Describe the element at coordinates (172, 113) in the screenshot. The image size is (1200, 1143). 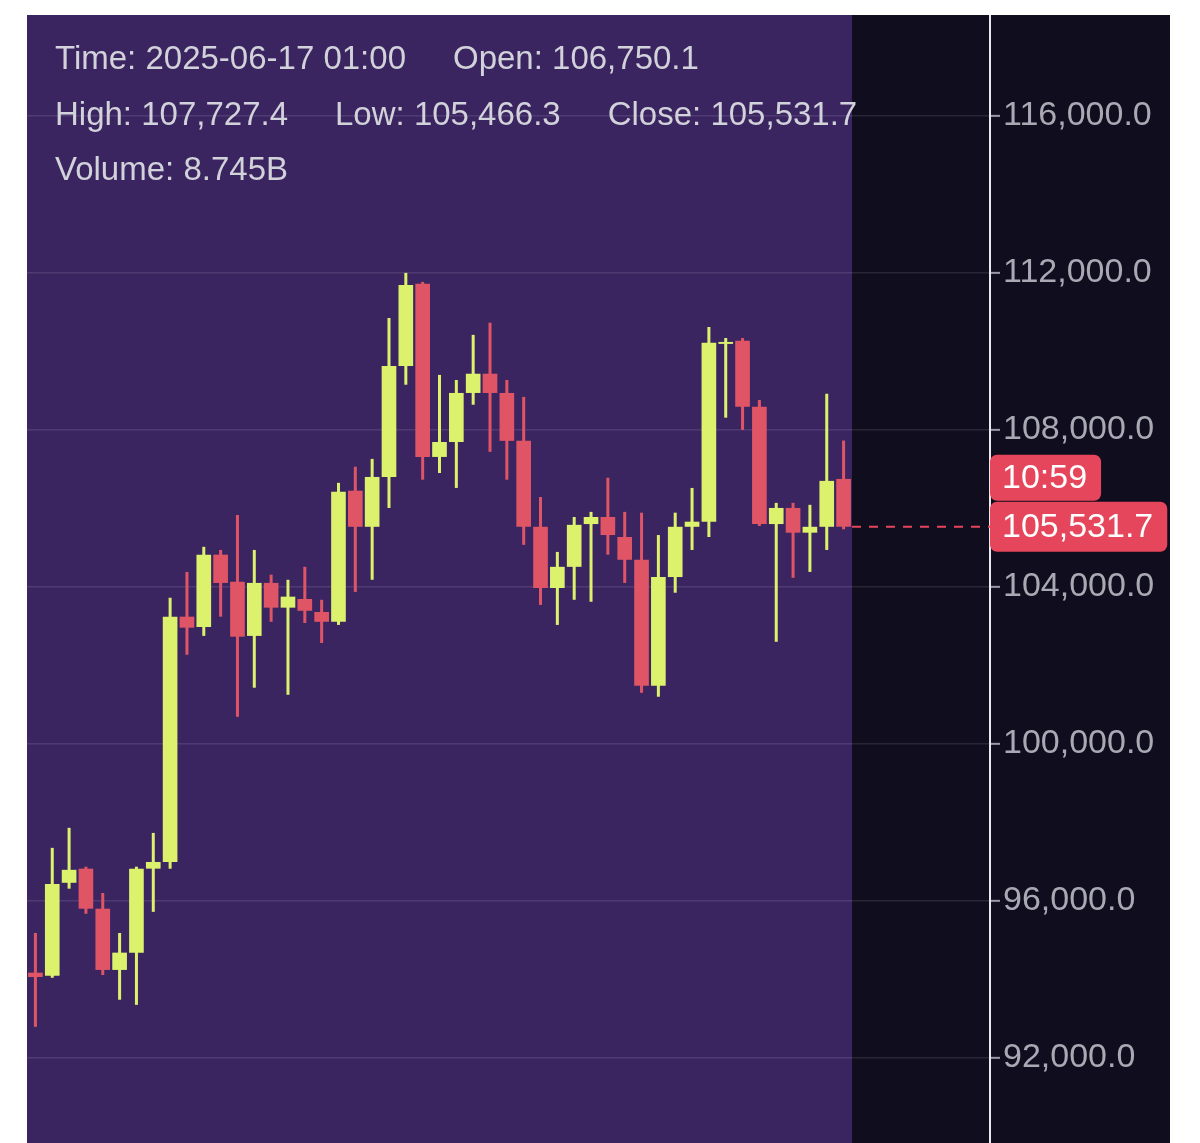
I see `annotation: High: 107,727.4` at that location.